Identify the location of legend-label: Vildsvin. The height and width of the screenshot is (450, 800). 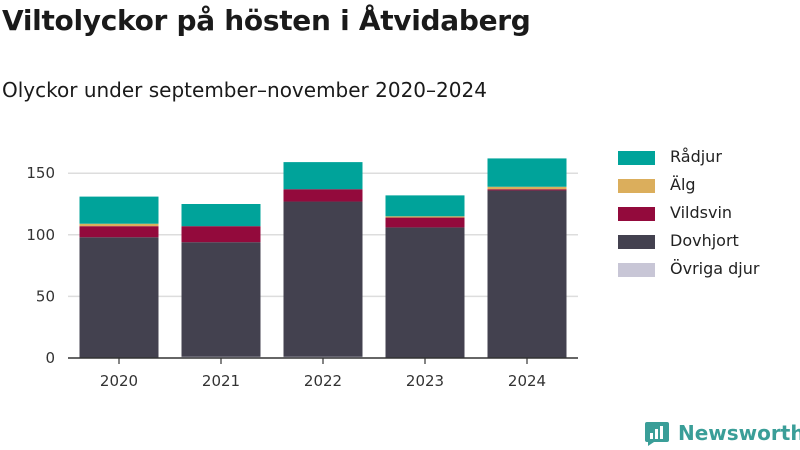
(701, 212).